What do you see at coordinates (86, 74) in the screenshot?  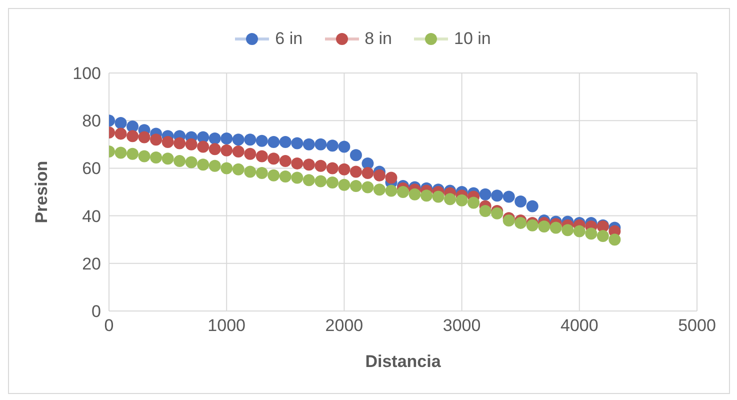 I see `y-tick-label: 100` at bounding box center [86, 74].